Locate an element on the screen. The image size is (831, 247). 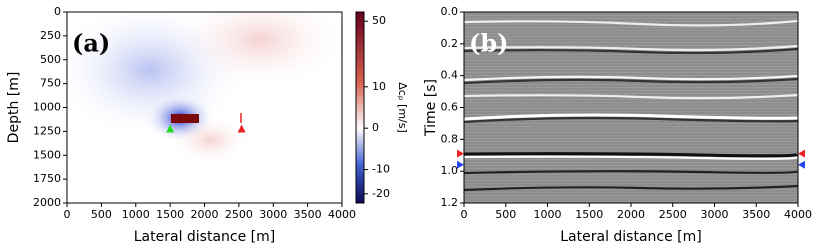
y-tick-label: 0 is located at coordinates (57, 11).